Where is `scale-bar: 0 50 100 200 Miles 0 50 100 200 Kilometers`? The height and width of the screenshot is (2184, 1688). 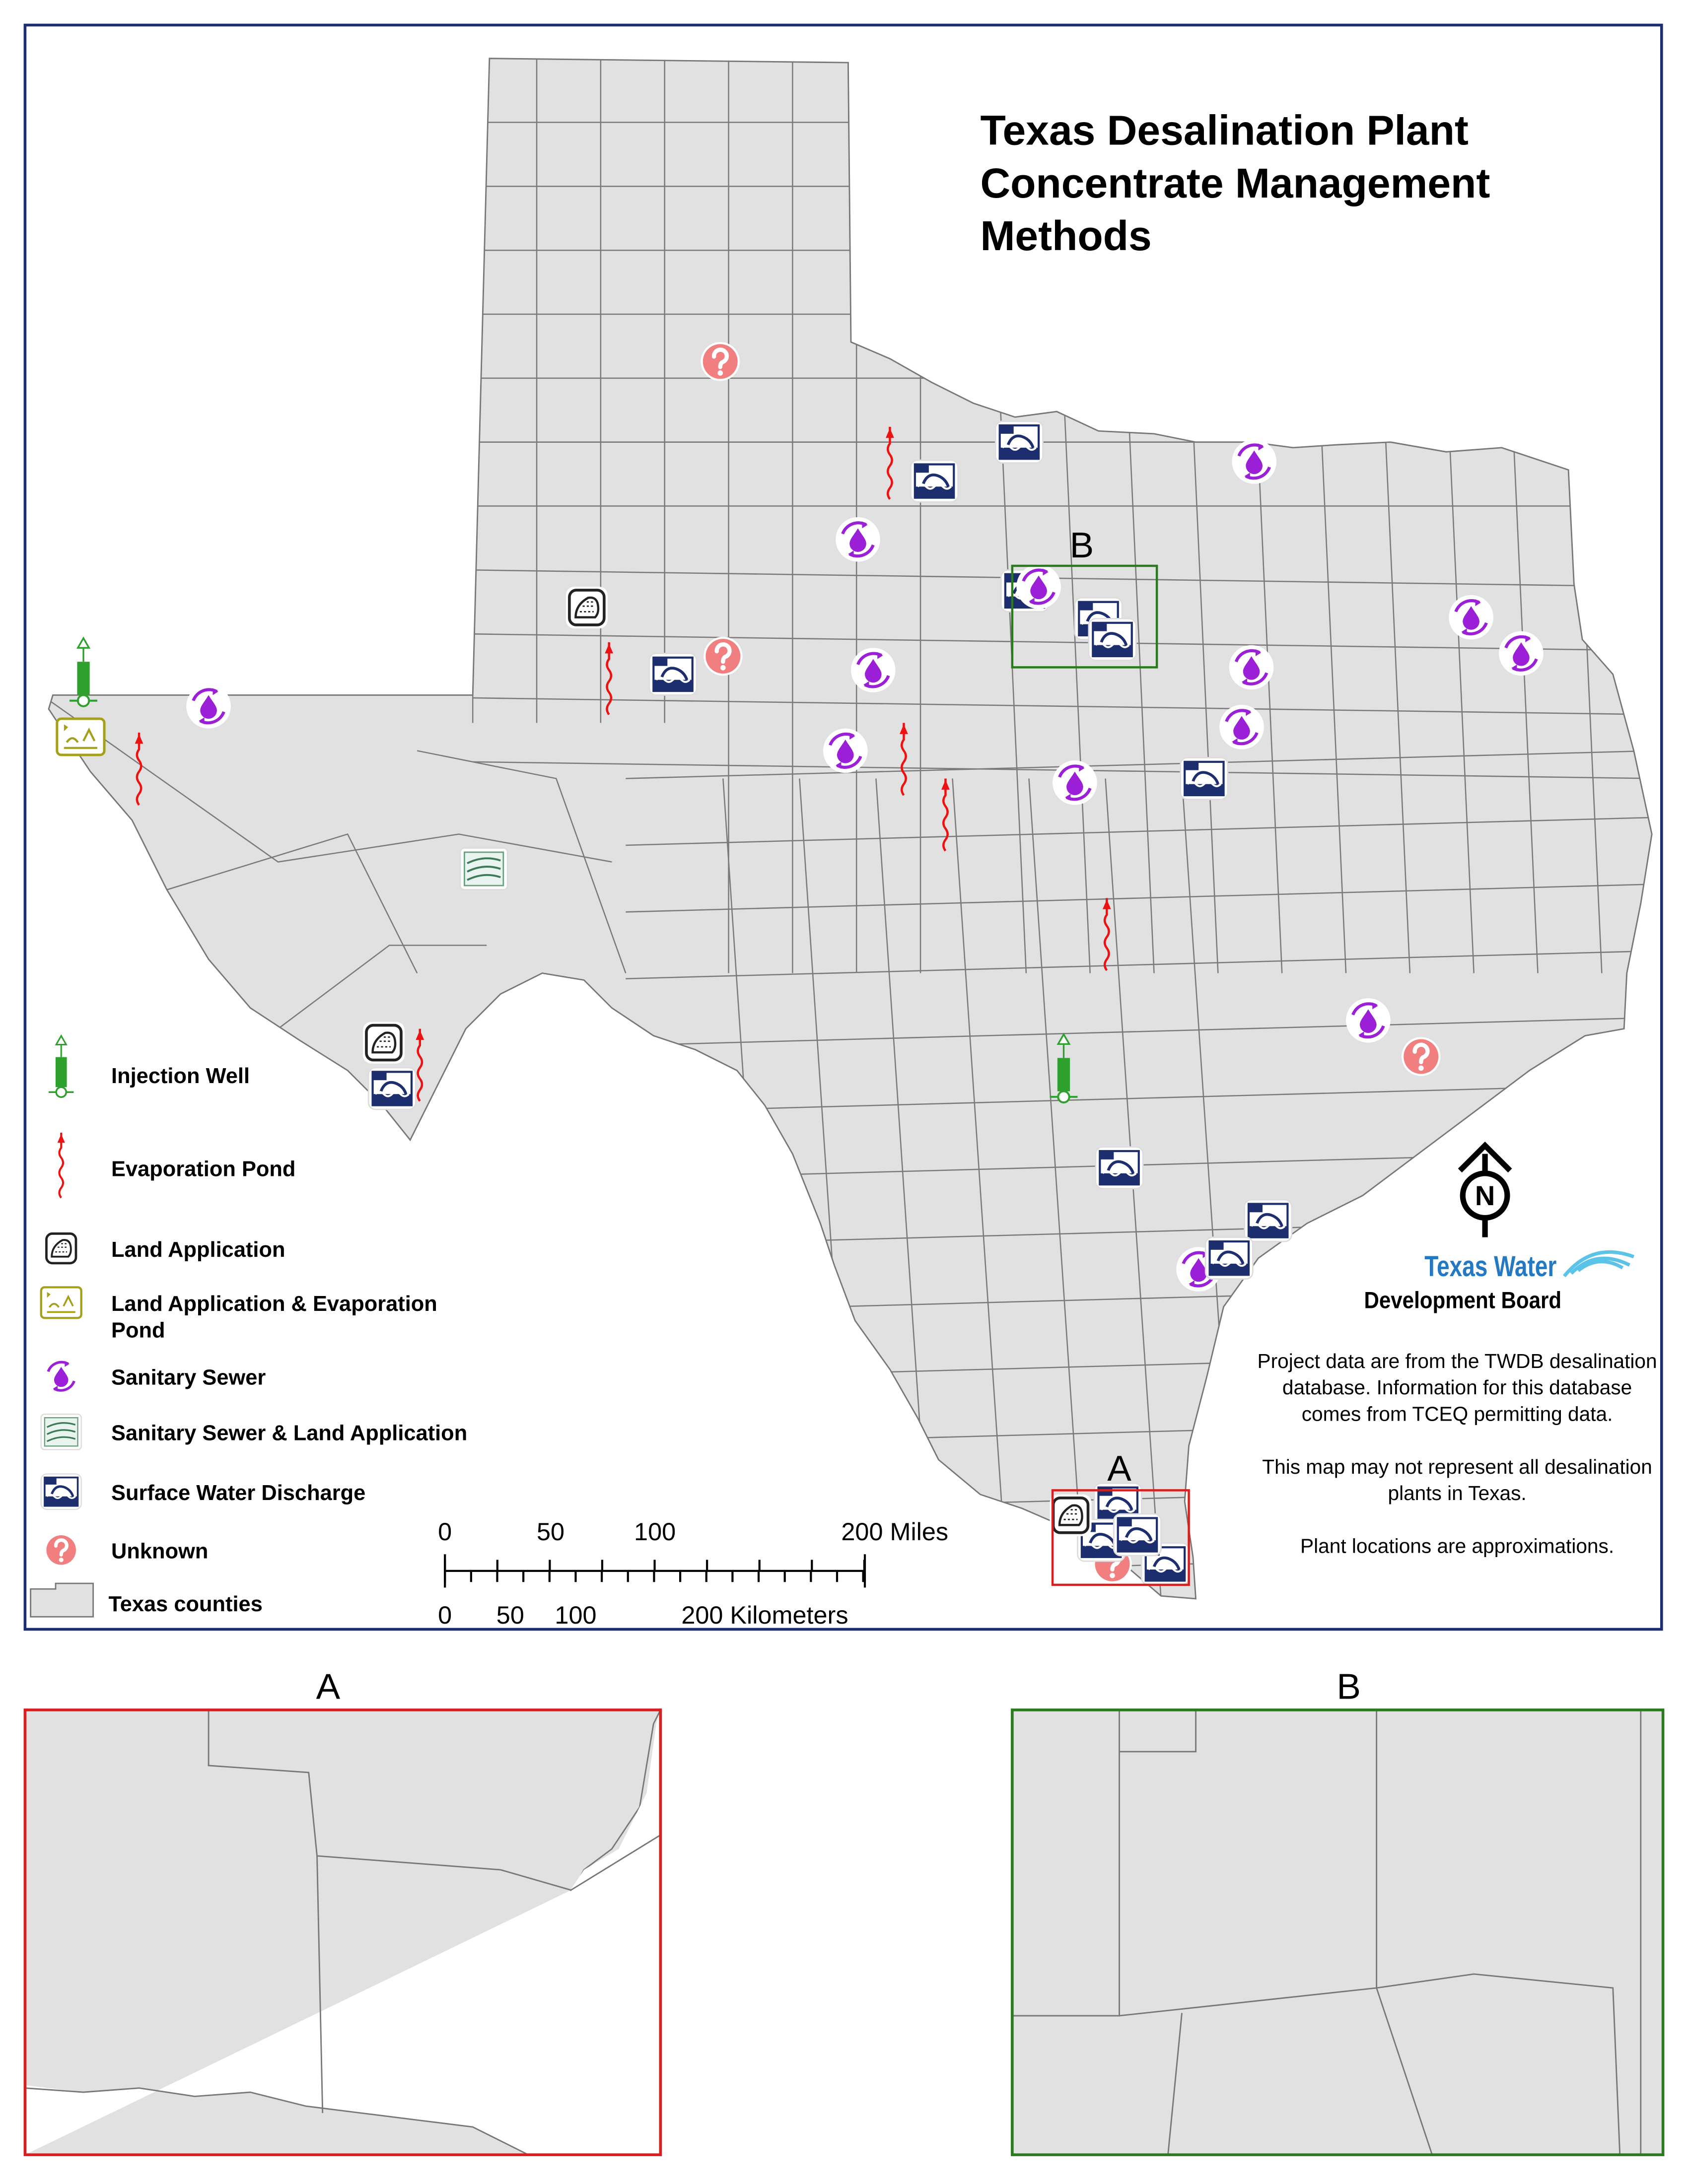 scale-bar: 0 50 100 200 Miles 0 50 100 200 Kilometers is located at coordinates (693, 1573).